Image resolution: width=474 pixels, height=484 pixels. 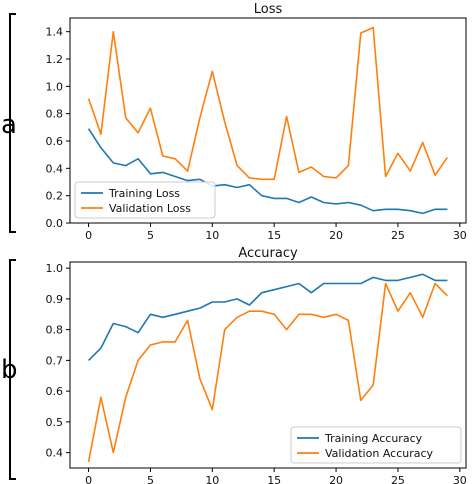 I want to click on y-tick-label: 1.2, so click(x=55, y=59).